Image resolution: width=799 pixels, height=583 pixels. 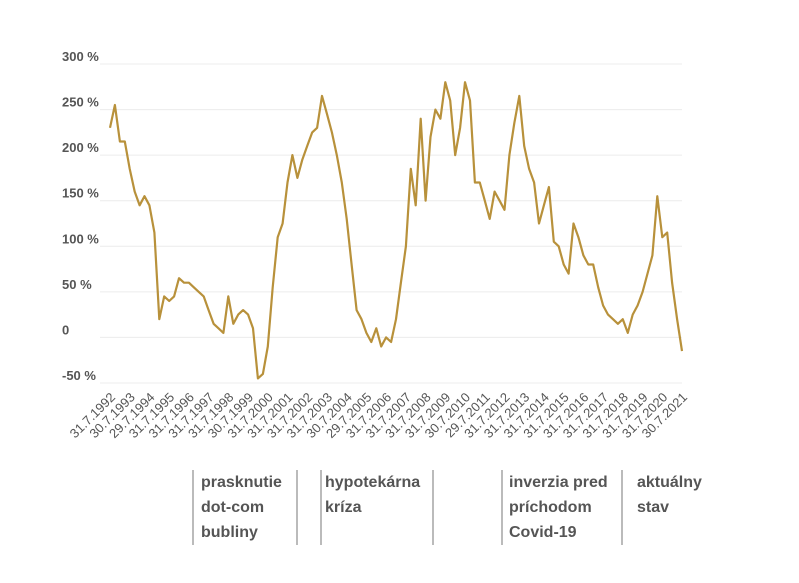 What do you see at coordinates (232, 507) in the screenshot?
I see `annotation: dot-com` at bounding box center [232, 507].